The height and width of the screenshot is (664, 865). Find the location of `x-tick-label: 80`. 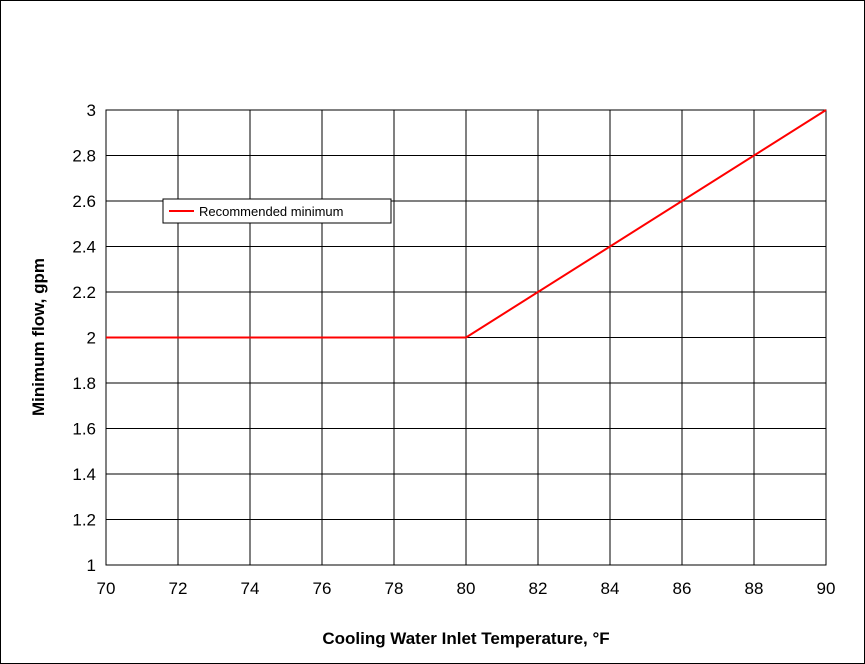

x-tick-label: 80 is located at coordinates (466, 588).